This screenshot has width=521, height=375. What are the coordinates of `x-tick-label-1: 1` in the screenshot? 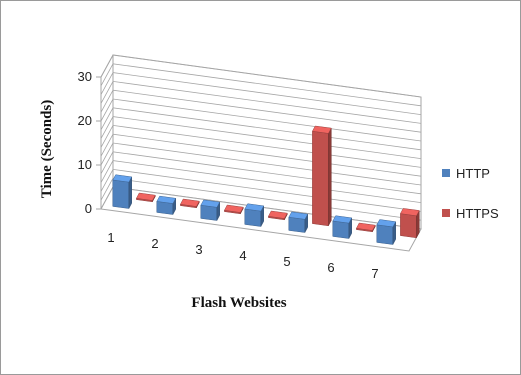 It's located at (110, 237).